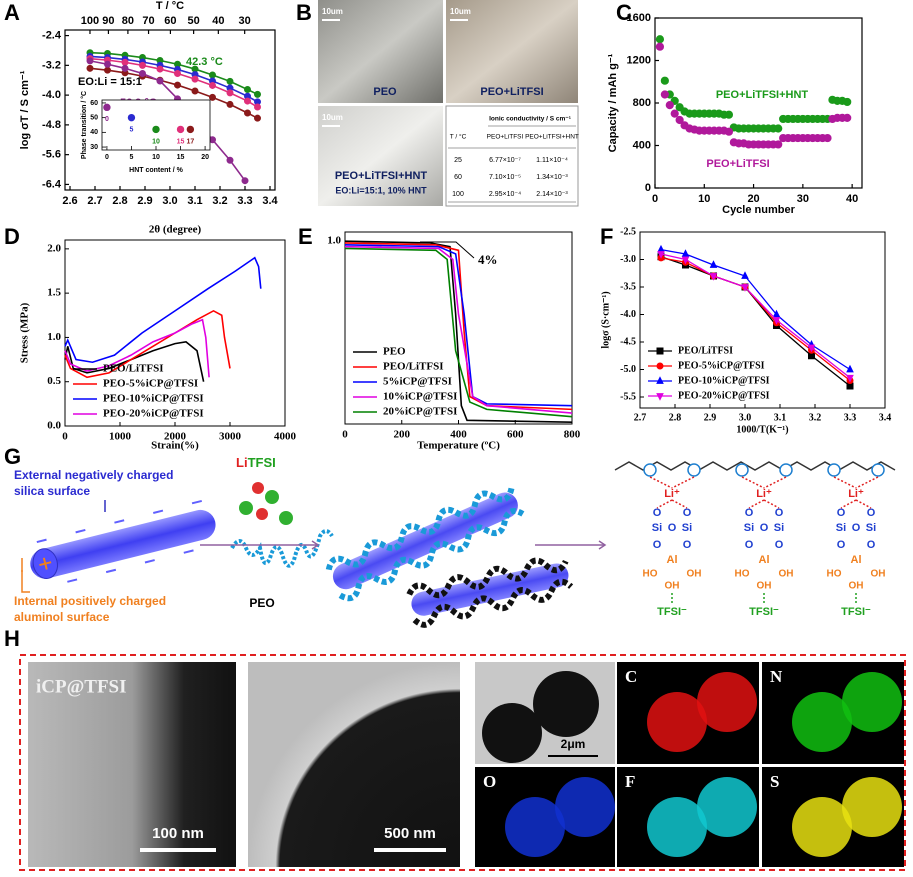 This screenshot has height=877, width=913. I want to click on table-frame, so click(512, 156).